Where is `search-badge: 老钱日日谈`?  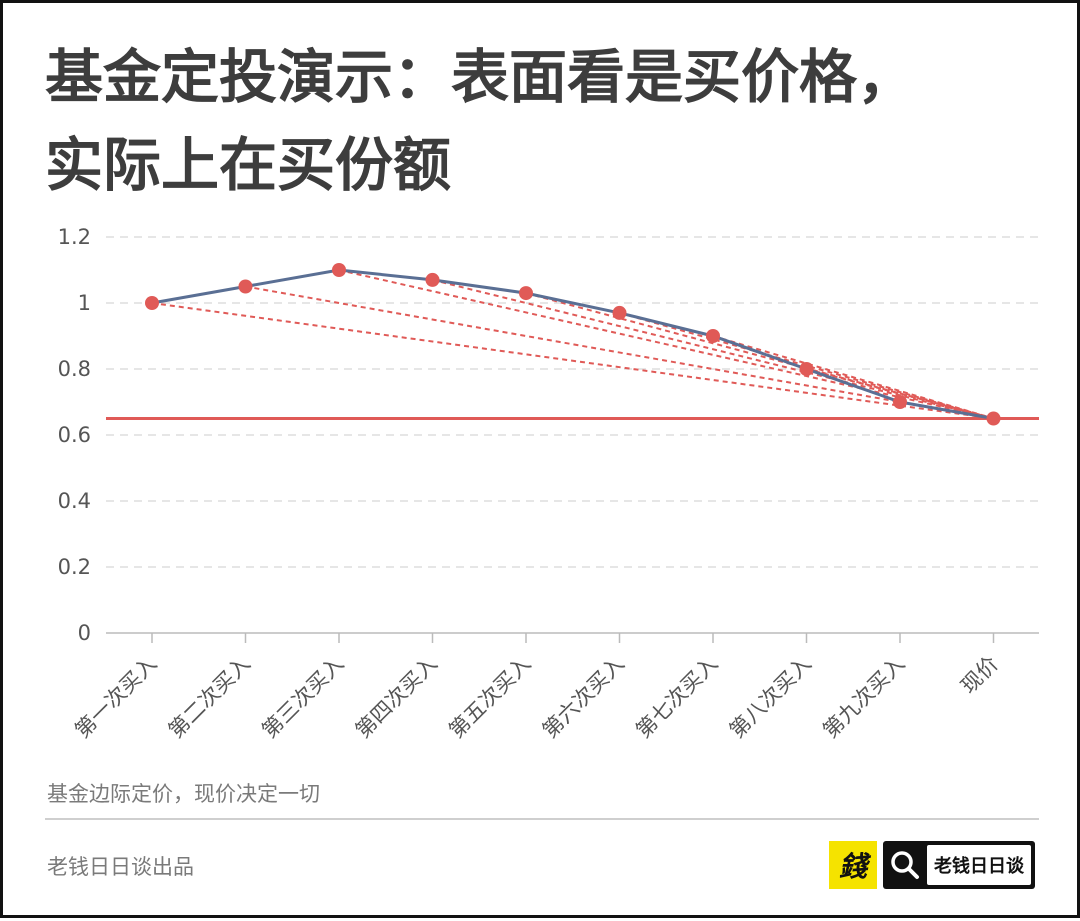
search-badge: 老钱日日谈 is located at coordinates (959, 865).